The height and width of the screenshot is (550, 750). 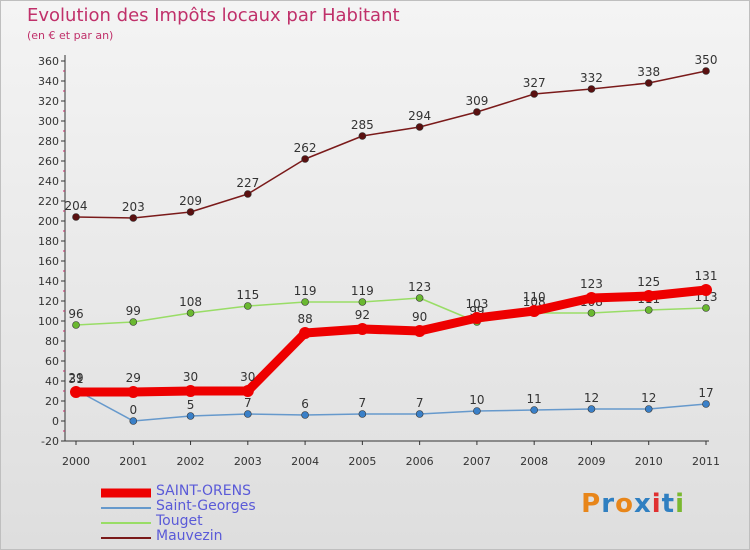 I want to click on data-label: 7, so click(x=420, y=403).